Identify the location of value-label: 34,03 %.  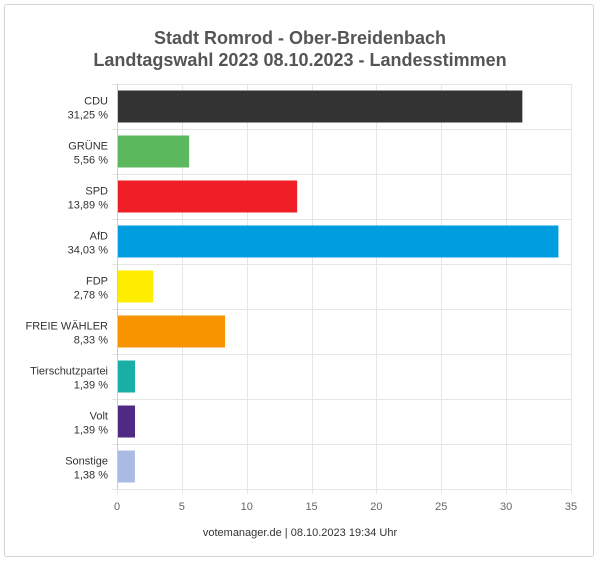
(88, 251).